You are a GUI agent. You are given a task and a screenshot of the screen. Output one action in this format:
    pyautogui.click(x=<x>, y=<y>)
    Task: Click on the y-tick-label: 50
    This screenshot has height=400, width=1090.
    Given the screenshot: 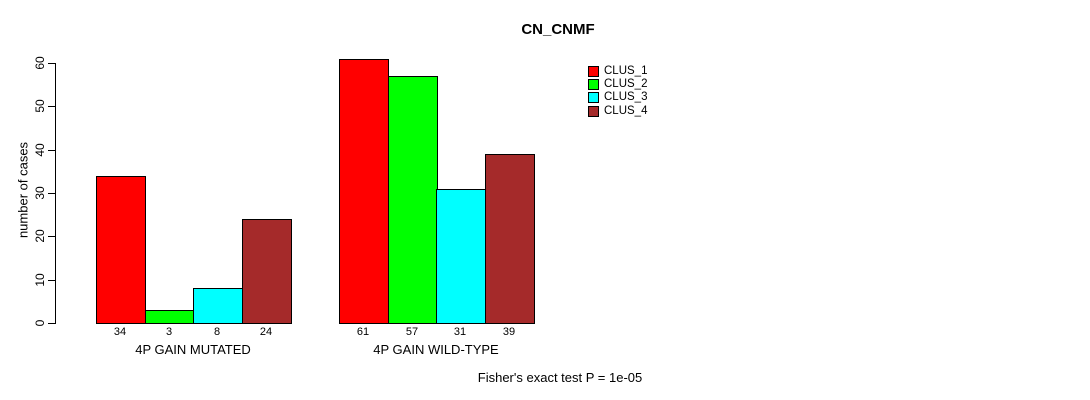 What is the action you would take?
    pyautogui.click(x=40, y=106)
    